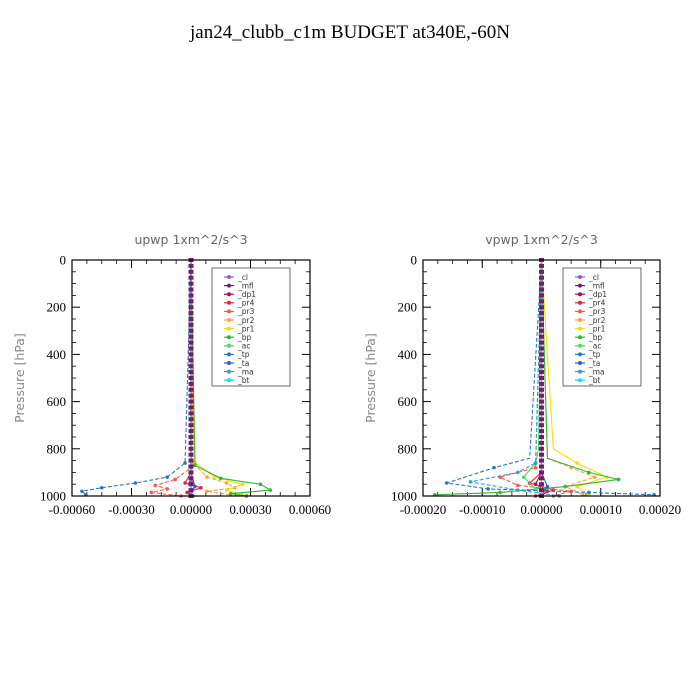  I want to click on x-tick-label: -0.00020, so click(423, 509).